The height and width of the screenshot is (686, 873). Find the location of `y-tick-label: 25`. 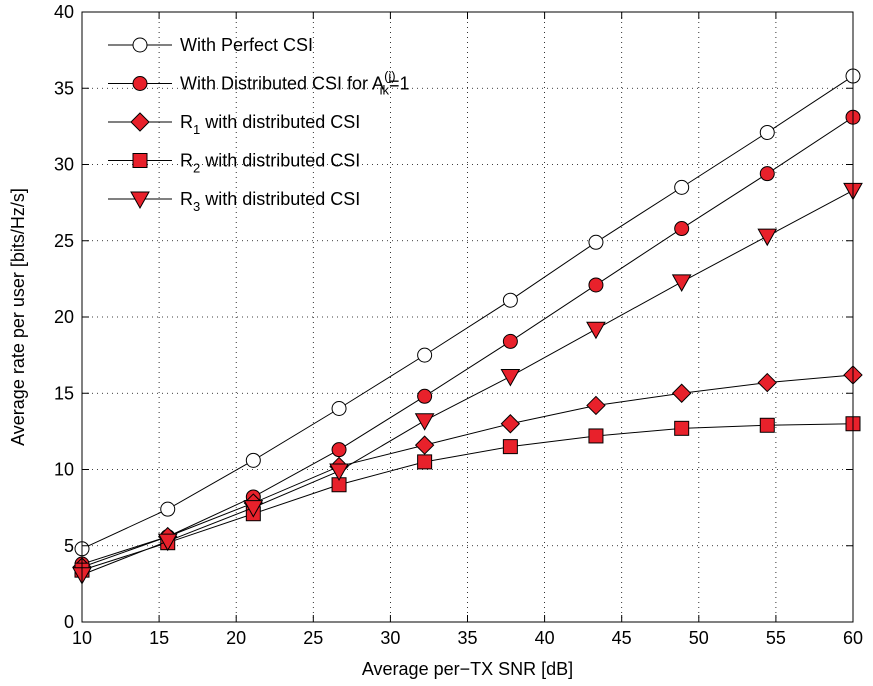

y-tick-label: 25 is located at coordinates (64, 241).